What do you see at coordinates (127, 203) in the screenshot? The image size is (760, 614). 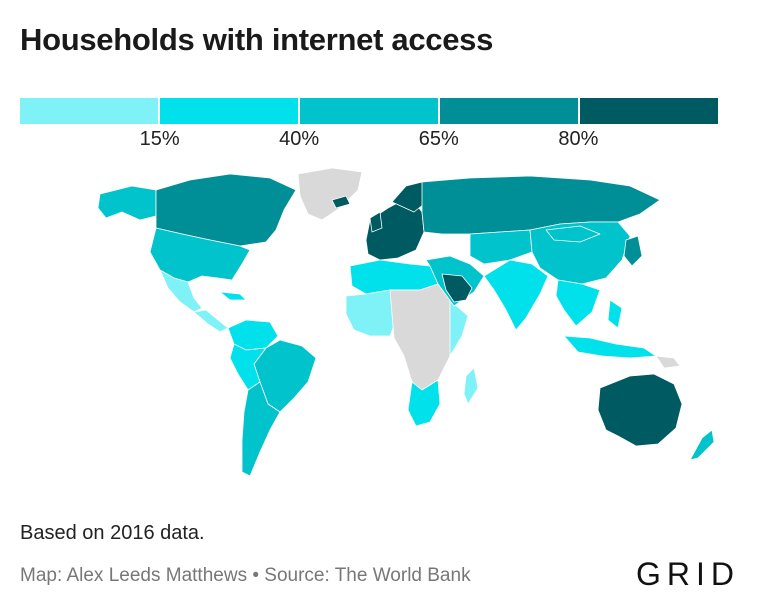 I see `alaska` at bounding box center [127, 203].